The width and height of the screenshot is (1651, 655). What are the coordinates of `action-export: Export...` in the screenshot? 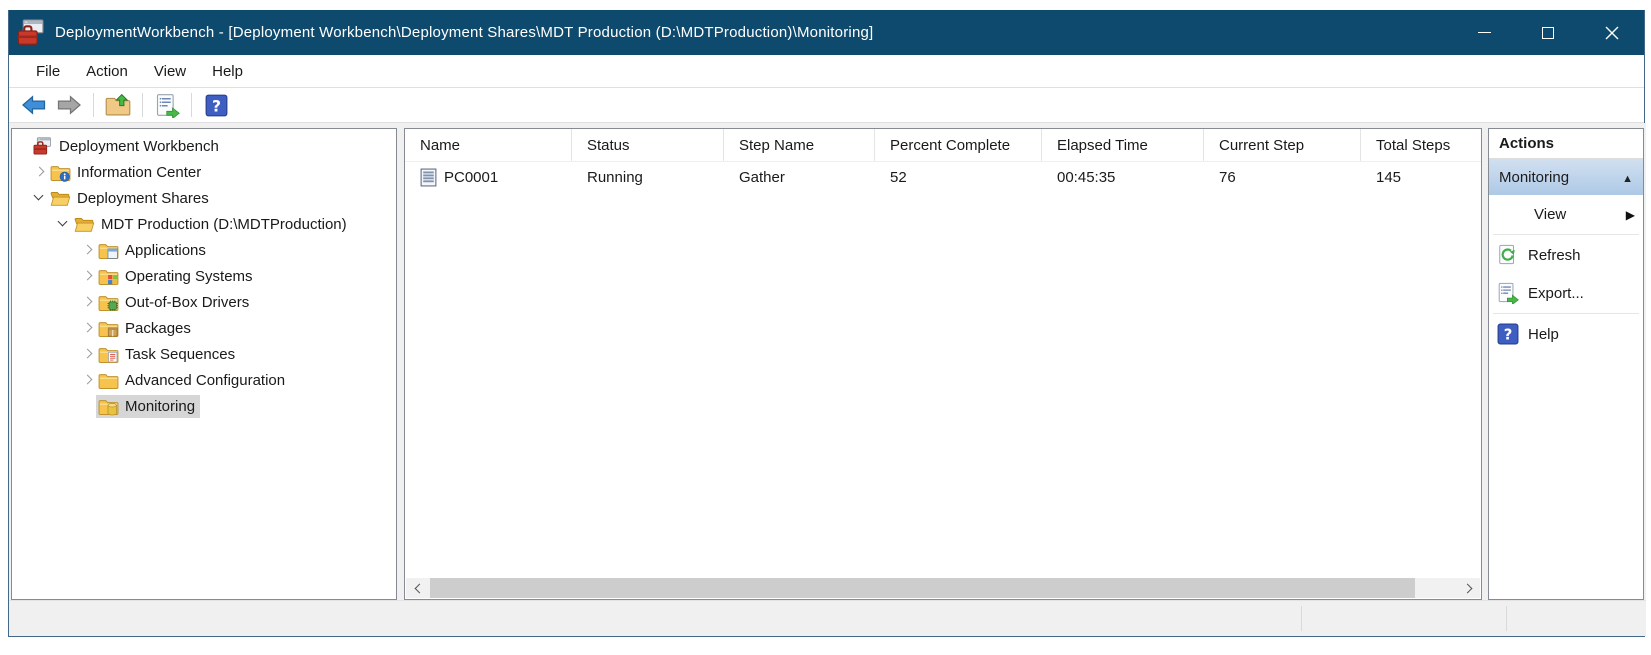 It's located at (1566, 293).